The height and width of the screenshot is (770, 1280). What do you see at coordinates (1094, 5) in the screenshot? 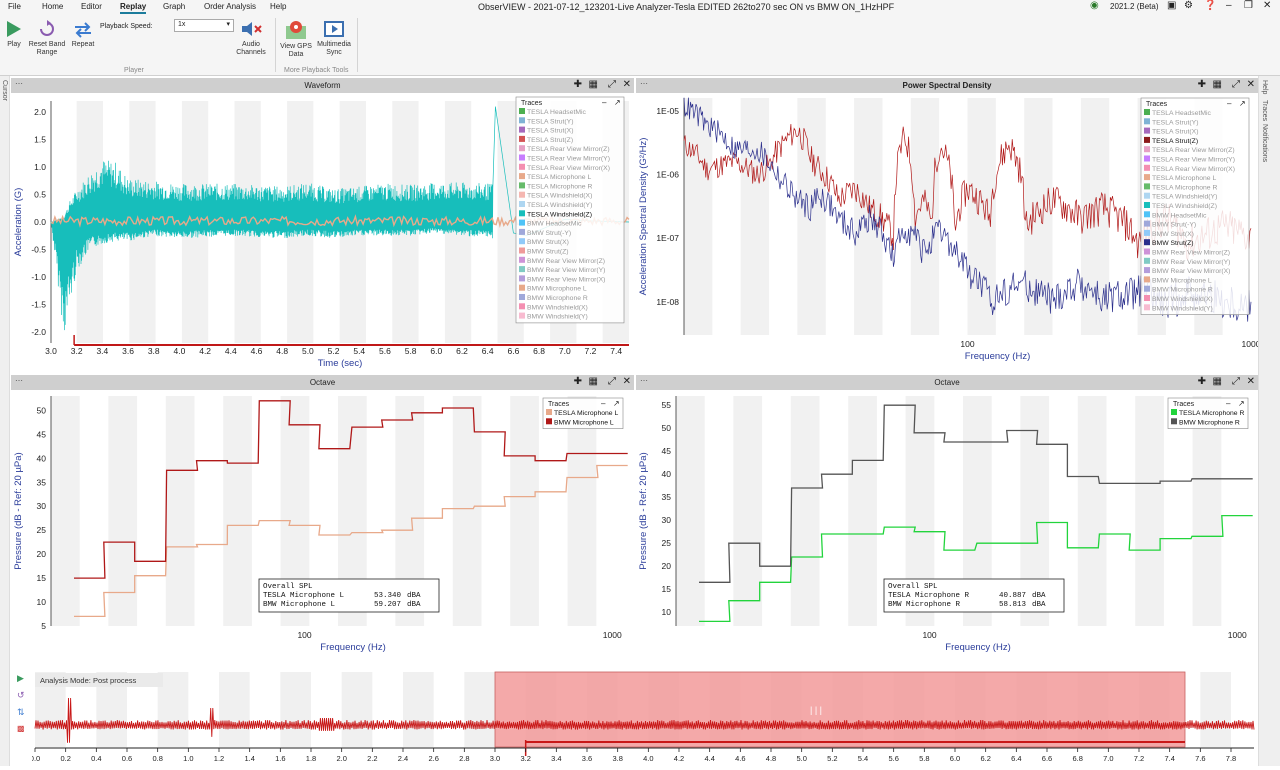
I see `connection-icon: ◉` at bounding box center [1094, 5].